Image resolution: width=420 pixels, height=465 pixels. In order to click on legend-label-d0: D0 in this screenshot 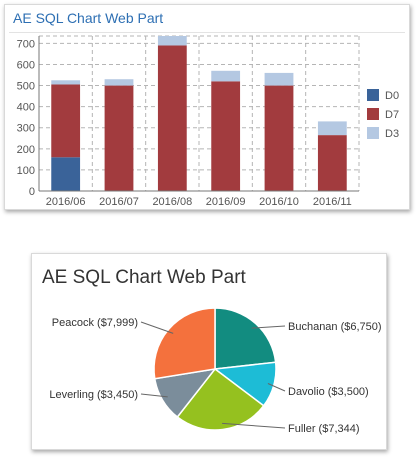, I will do `click(392, 96)`.